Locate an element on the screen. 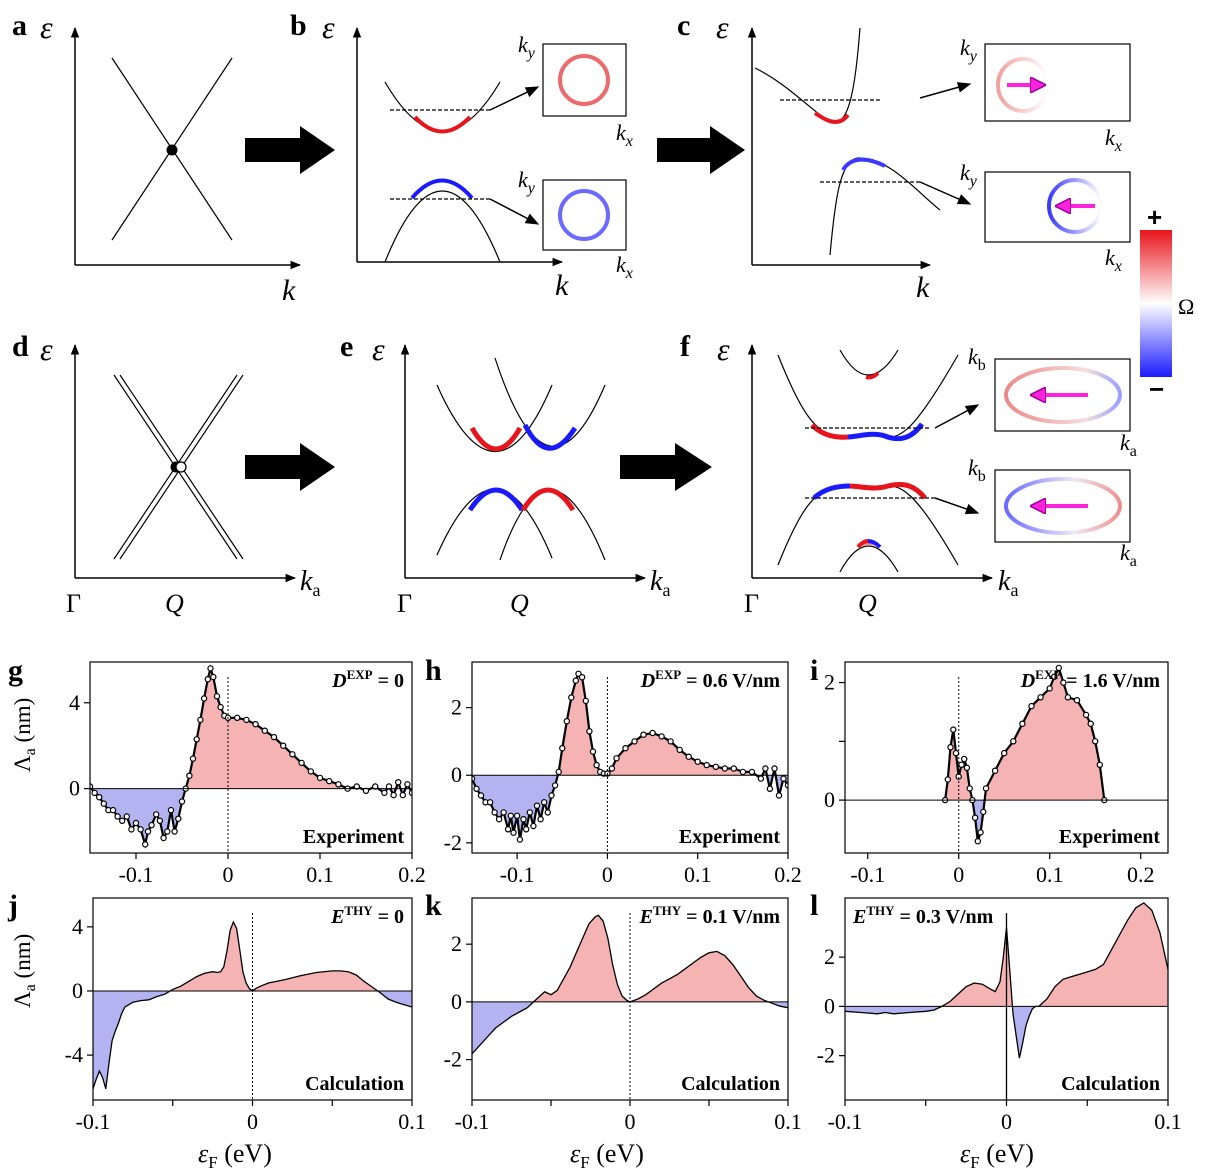  condition-label-j: ETHY = 0 is located at coordinates (367, 915).